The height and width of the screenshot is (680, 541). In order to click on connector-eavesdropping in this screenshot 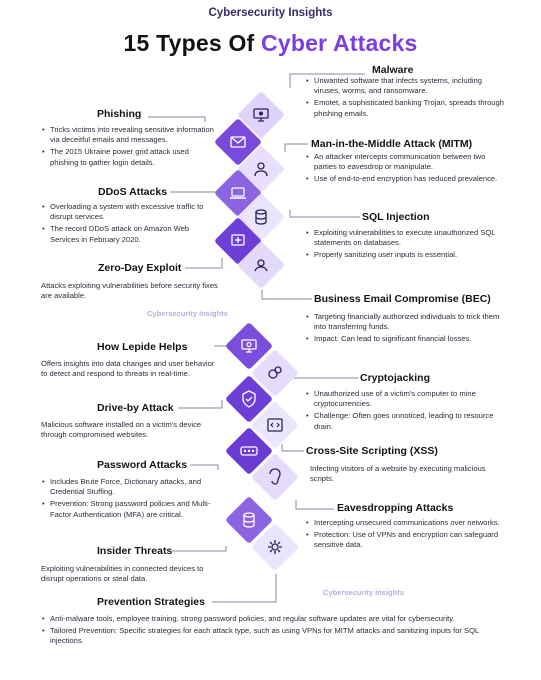, I will do `click(314, 505)`.